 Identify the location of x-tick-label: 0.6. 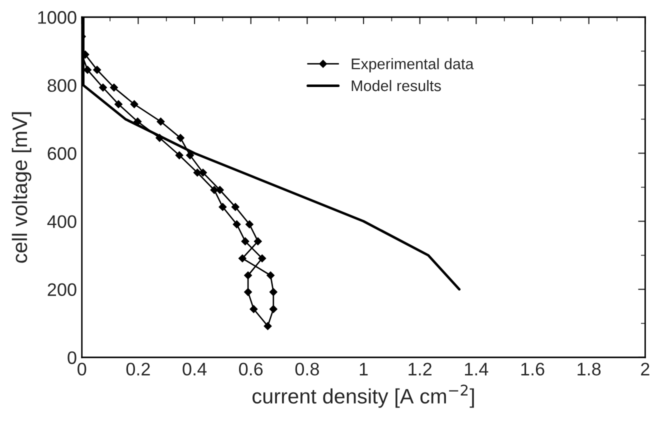
(251, 369).